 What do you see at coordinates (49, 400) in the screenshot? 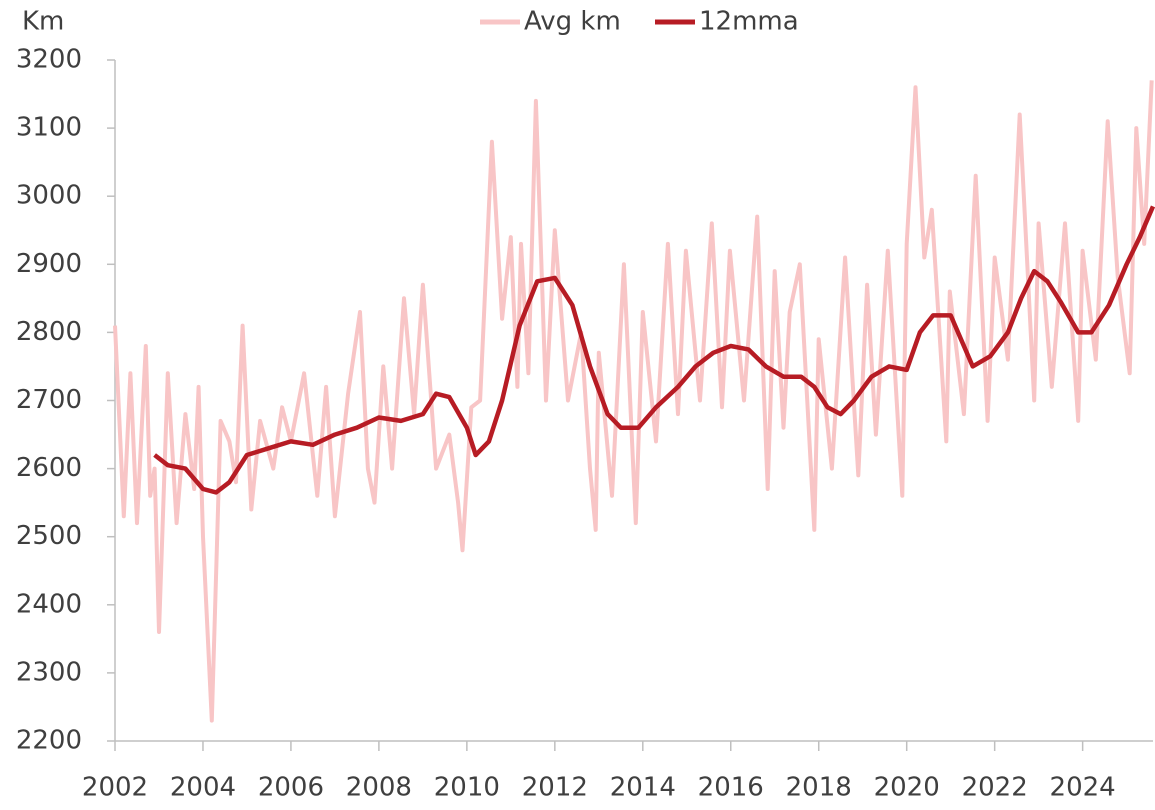
I see `y-tick-label: 2700` at bounding box center [49, 400].